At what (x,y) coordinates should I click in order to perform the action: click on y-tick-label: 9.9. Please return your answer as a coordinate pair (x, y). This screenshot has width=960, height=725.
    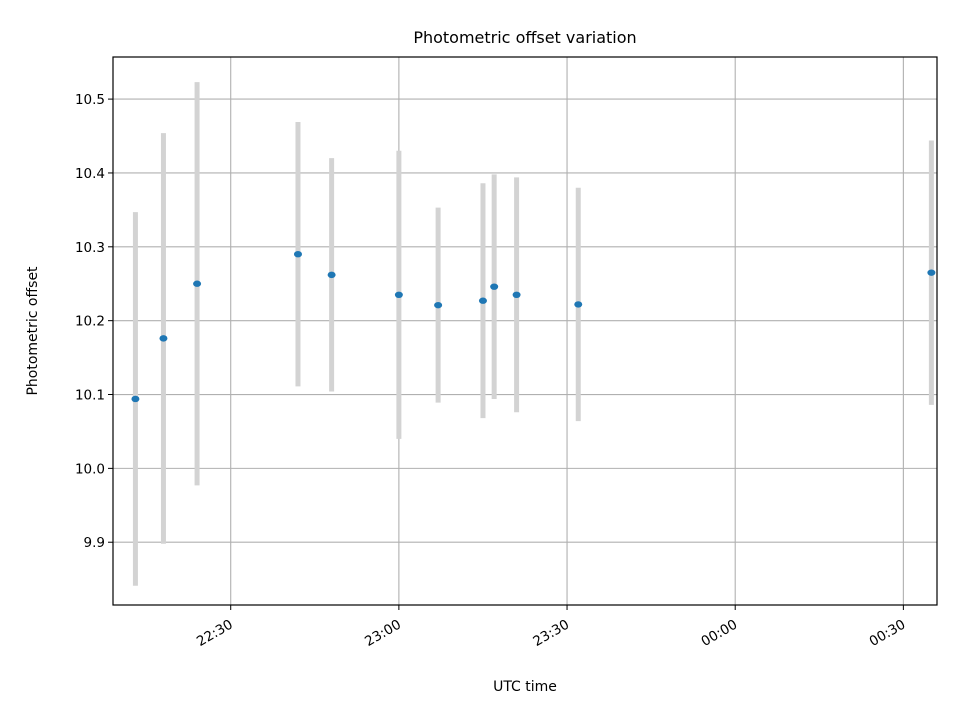
    Looking at the image, I should click on (94, 543).